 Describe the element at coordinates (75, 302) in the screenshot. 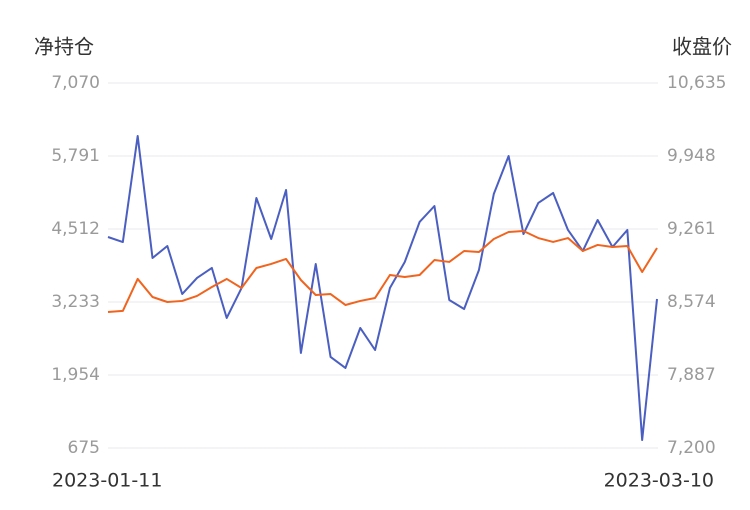

I see `y-tick-label: 3,233` at that location.